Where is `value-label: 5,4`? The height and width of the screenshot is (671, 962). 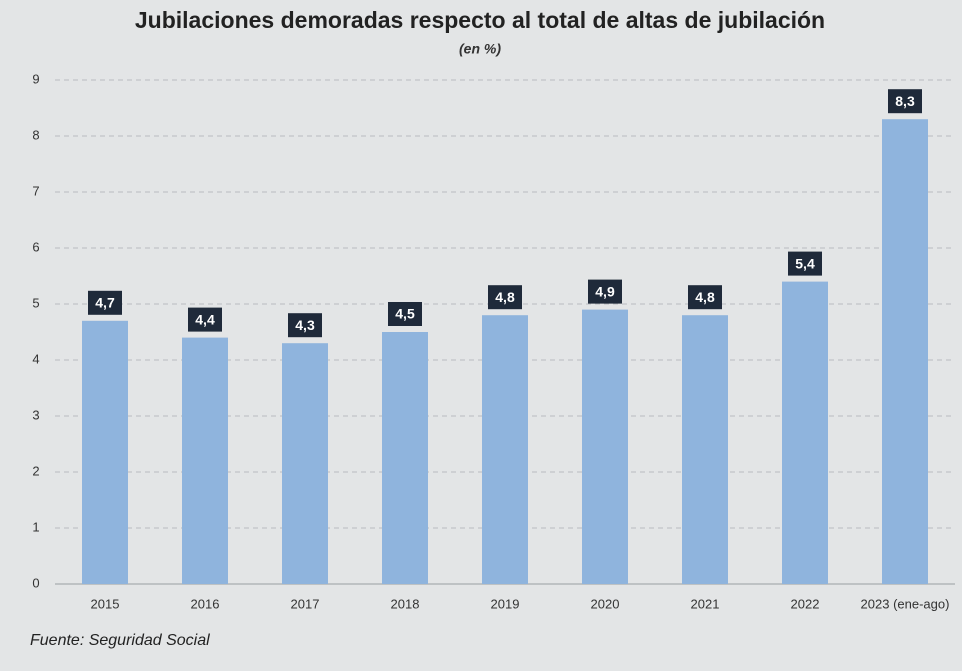
value-label: 5,4 is located at coordinates (805, 263).